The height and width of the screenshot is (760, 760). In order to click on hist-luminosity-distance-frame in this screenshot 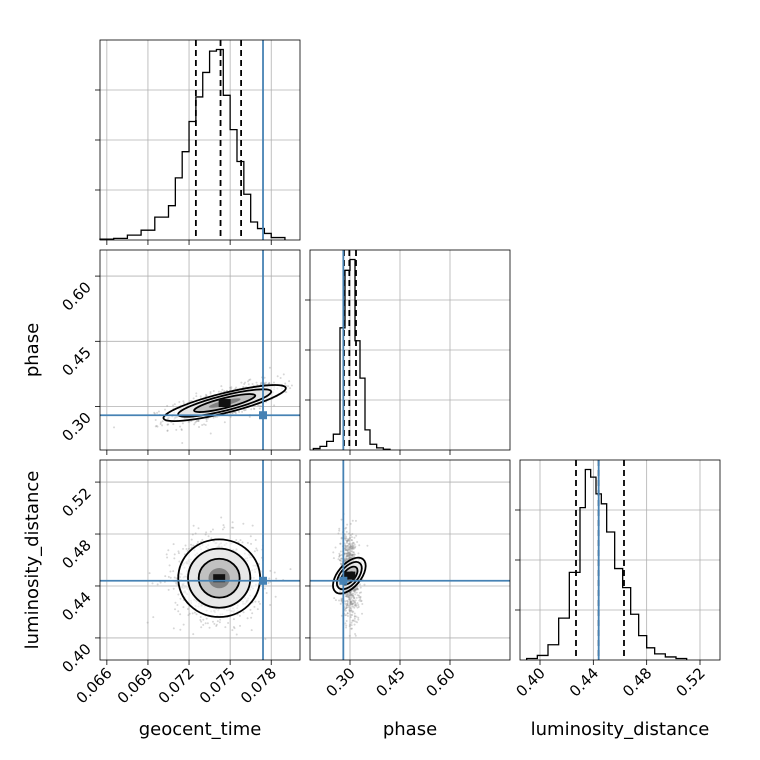, I will do `click(620, 560)`.